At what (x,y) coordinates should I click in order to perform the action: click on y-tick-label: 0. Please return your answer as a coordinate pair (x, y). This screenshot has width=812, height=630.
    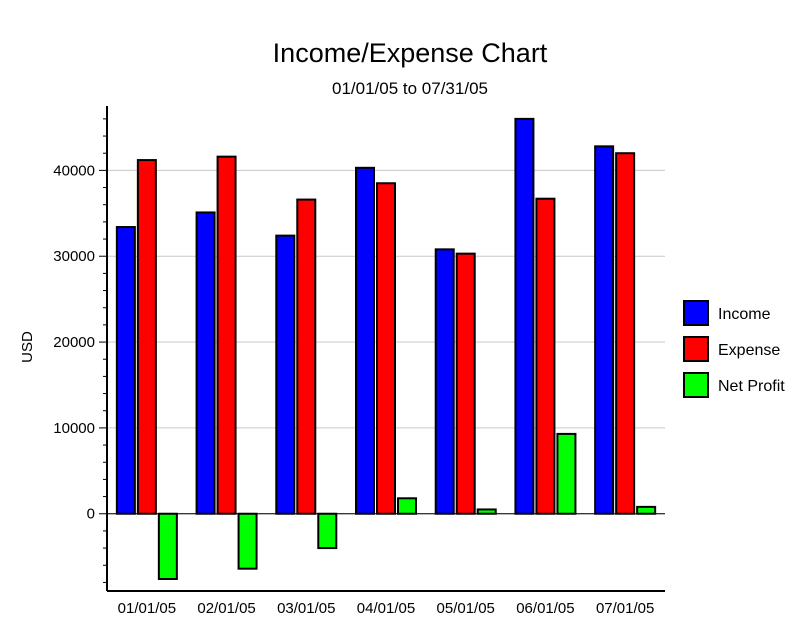
    Looking at the image, I should click on (91, 514).